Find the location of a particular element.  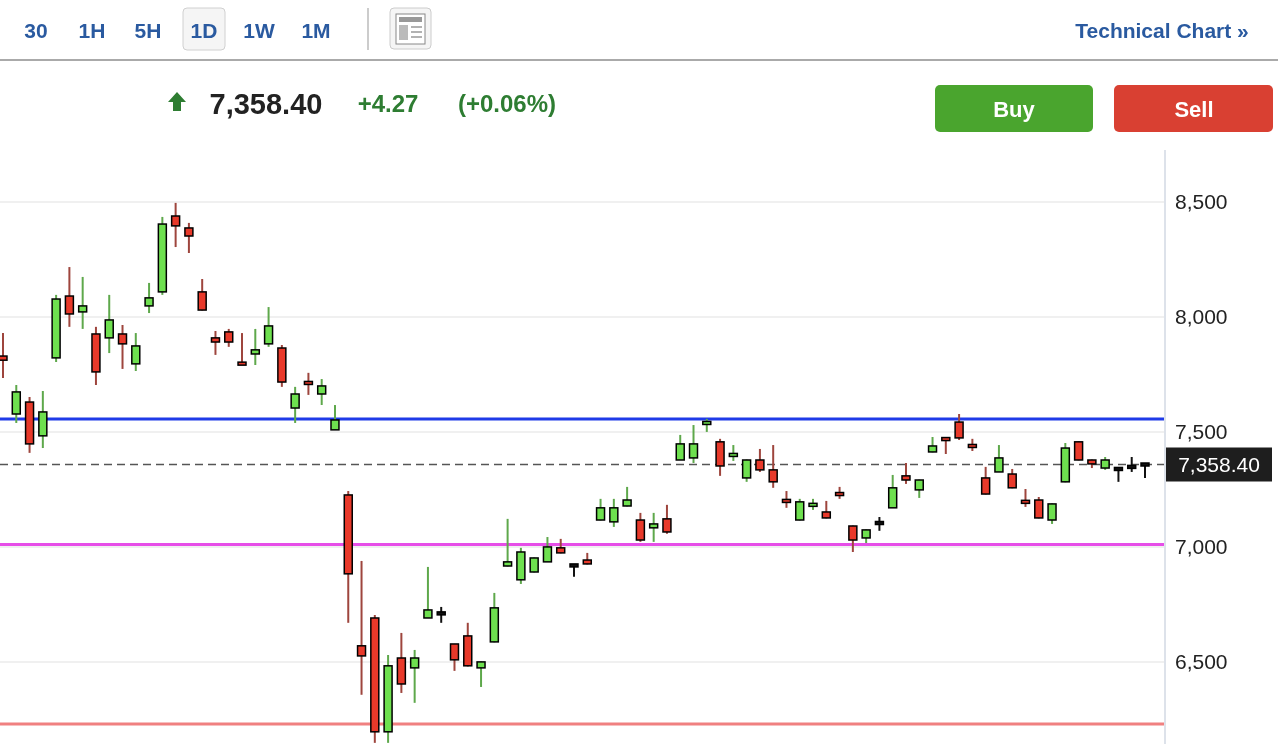

text: 1H is located at coordinates (92, 30).